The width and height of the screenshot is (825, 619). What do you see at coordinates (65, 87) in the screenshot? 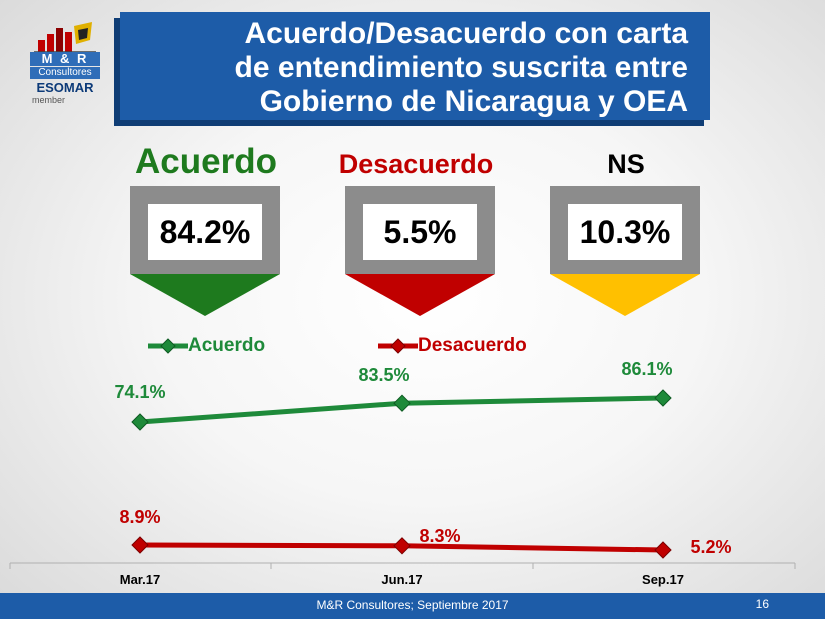
I see `logo-esomar: ESOMAR` at bounding box center [65, 87].